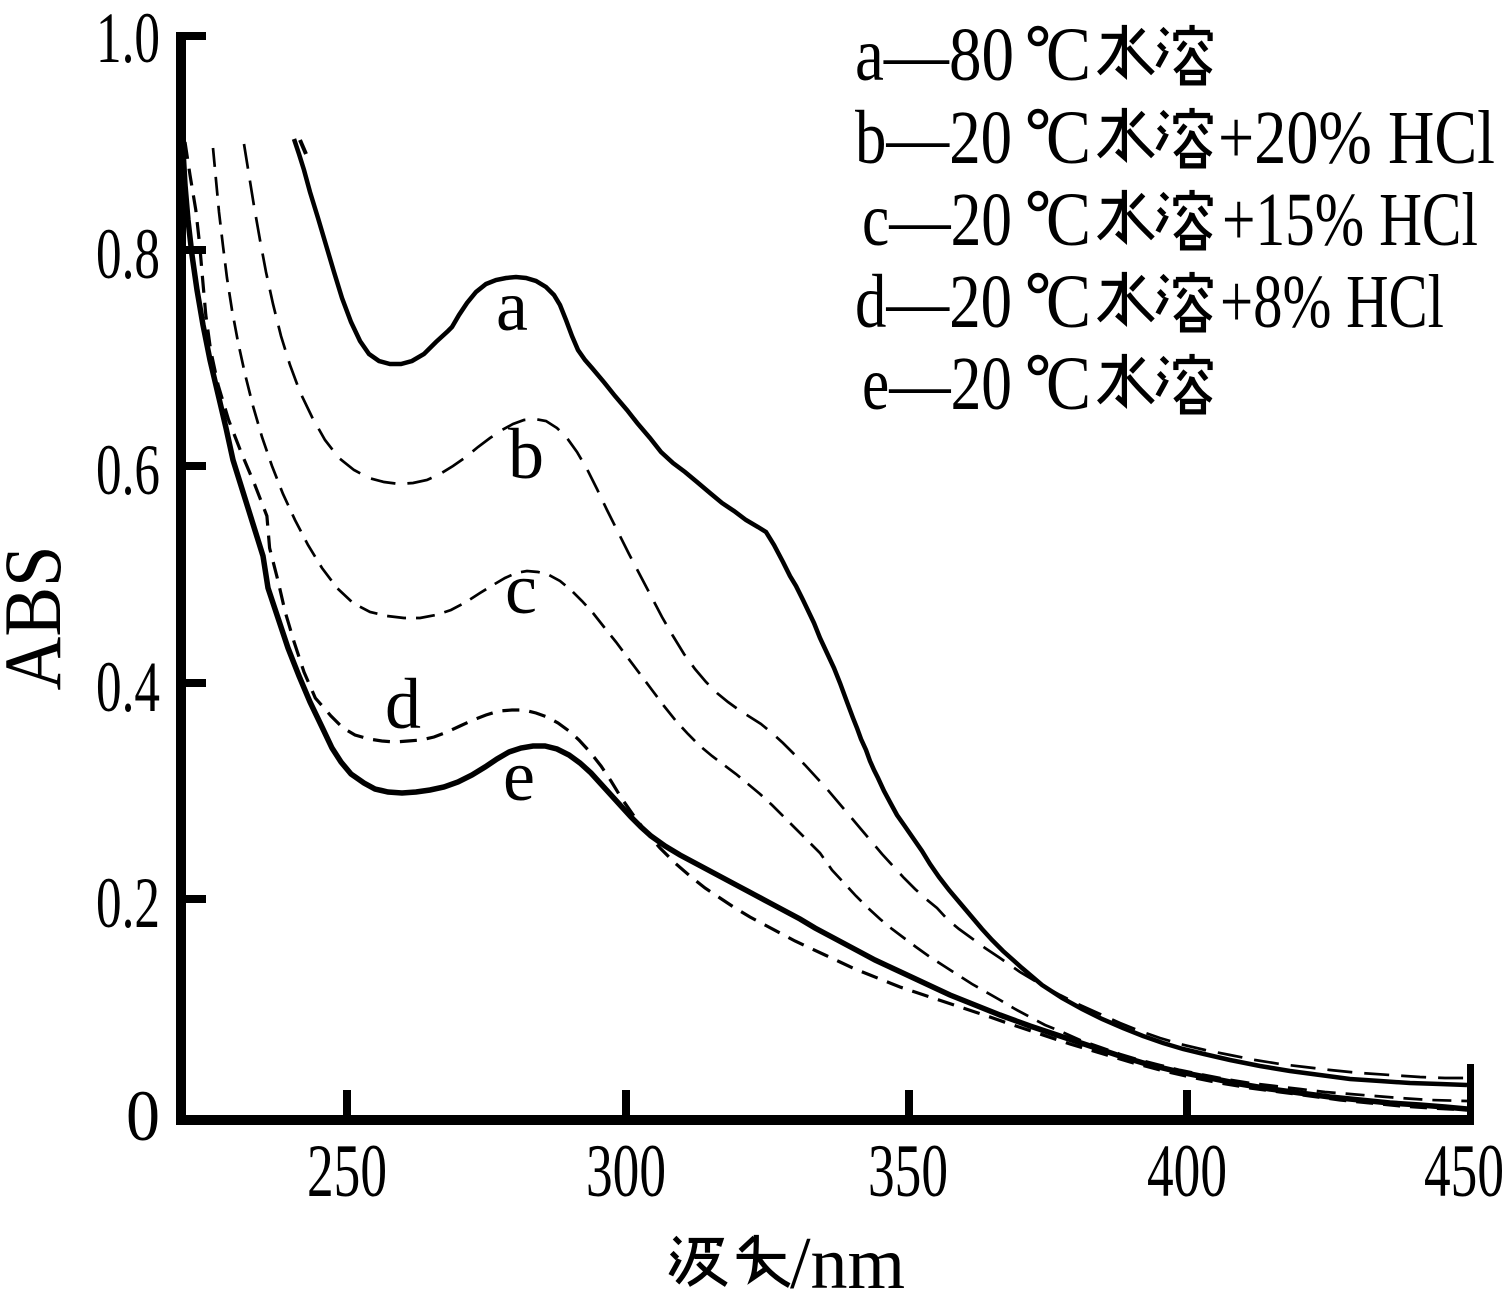 The height and width of the screenshot is (1304, 1512). Describe the element at coordinates (143, 1116) in the screenshot. I see `svg-text: 0` at that location.